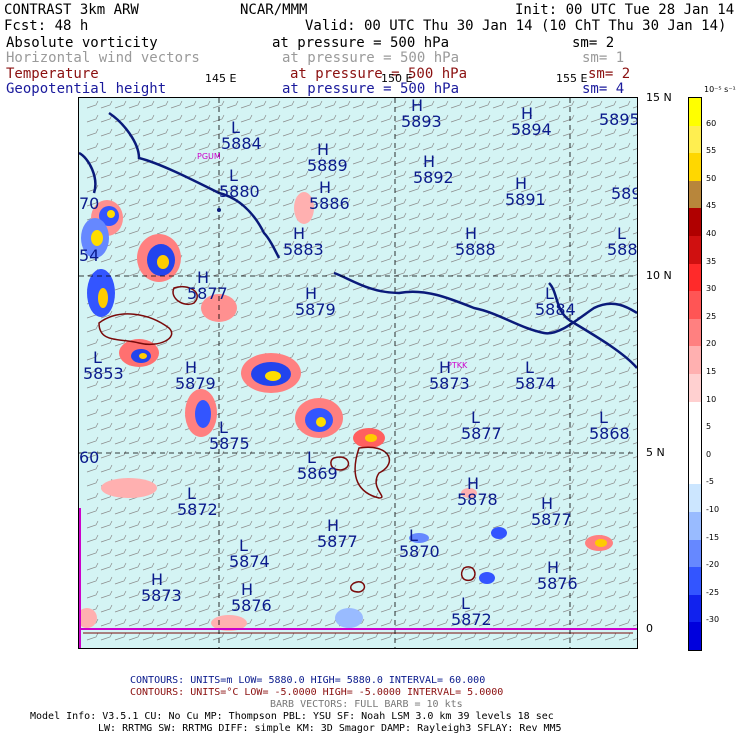 This screenshot has width=740, height=740. Describe the element at coordinates (711, 371) in the screenshot. I see `colorbar-level-label: 15` at that location.